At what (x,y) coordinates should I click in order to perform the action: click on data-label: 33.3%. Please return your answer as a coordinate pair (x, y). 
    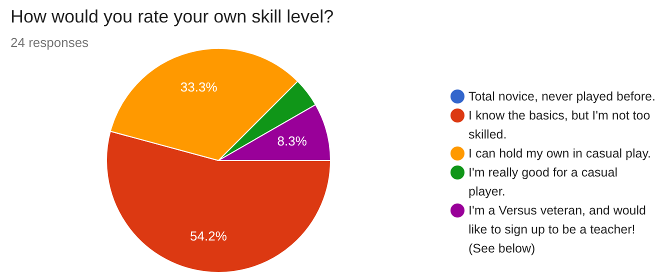
    Looking at the image, I should click on (199, 86).